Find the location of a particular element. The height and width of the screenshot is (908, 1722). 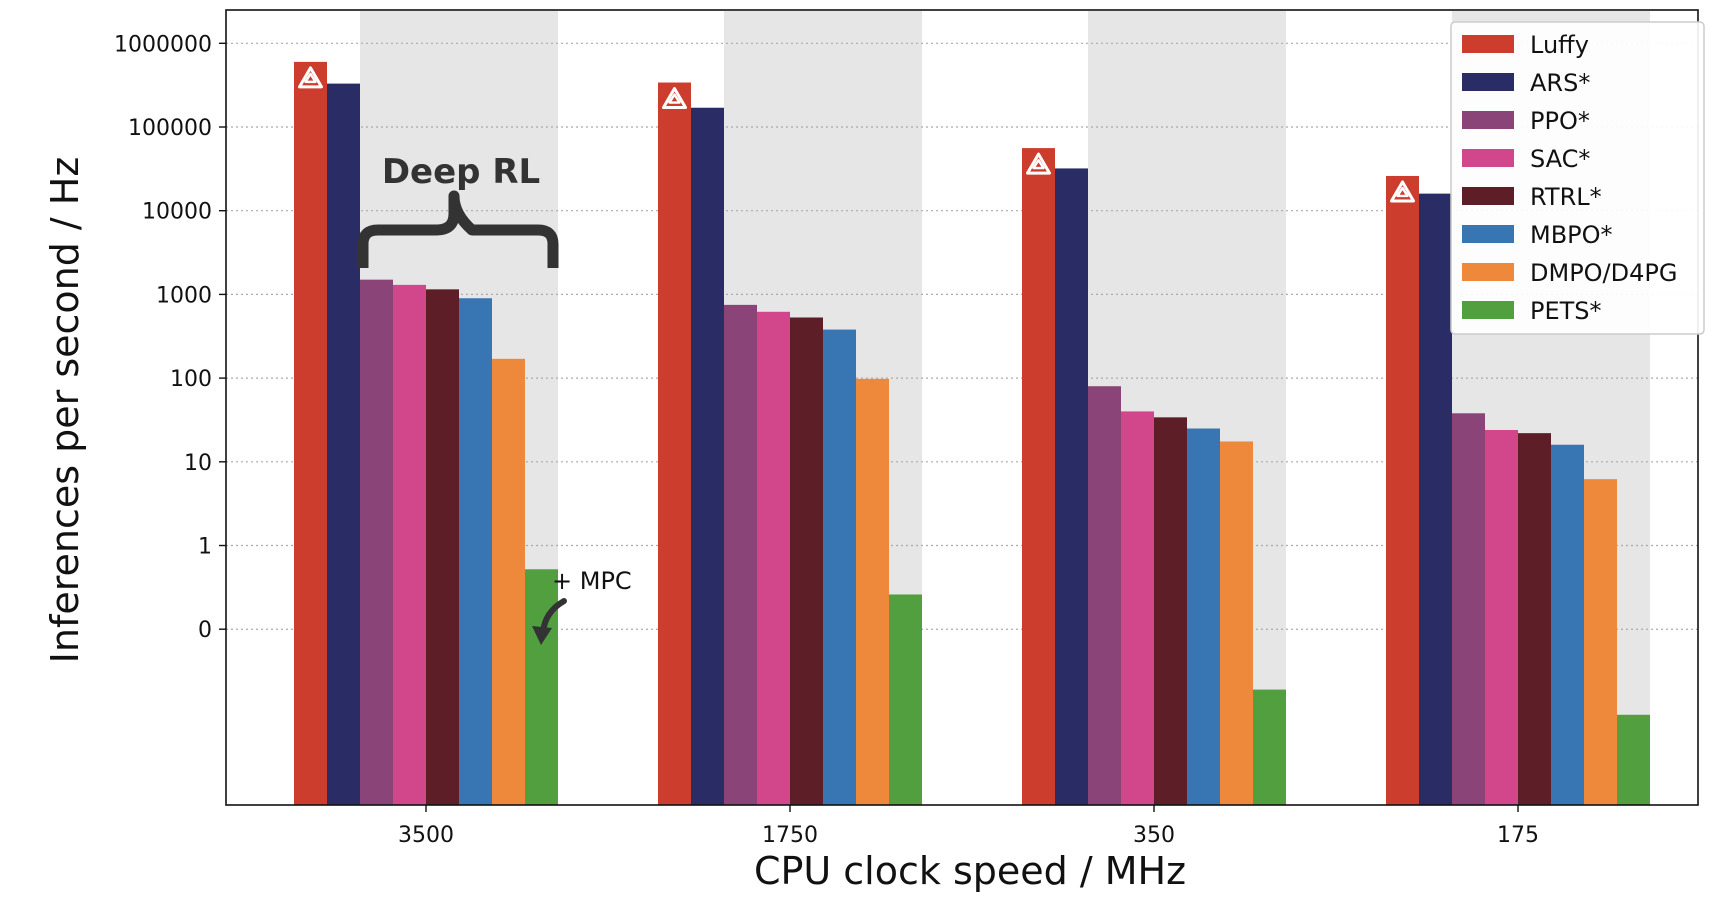

x-tick-label: 1750 is located at coordinates (790, 835).